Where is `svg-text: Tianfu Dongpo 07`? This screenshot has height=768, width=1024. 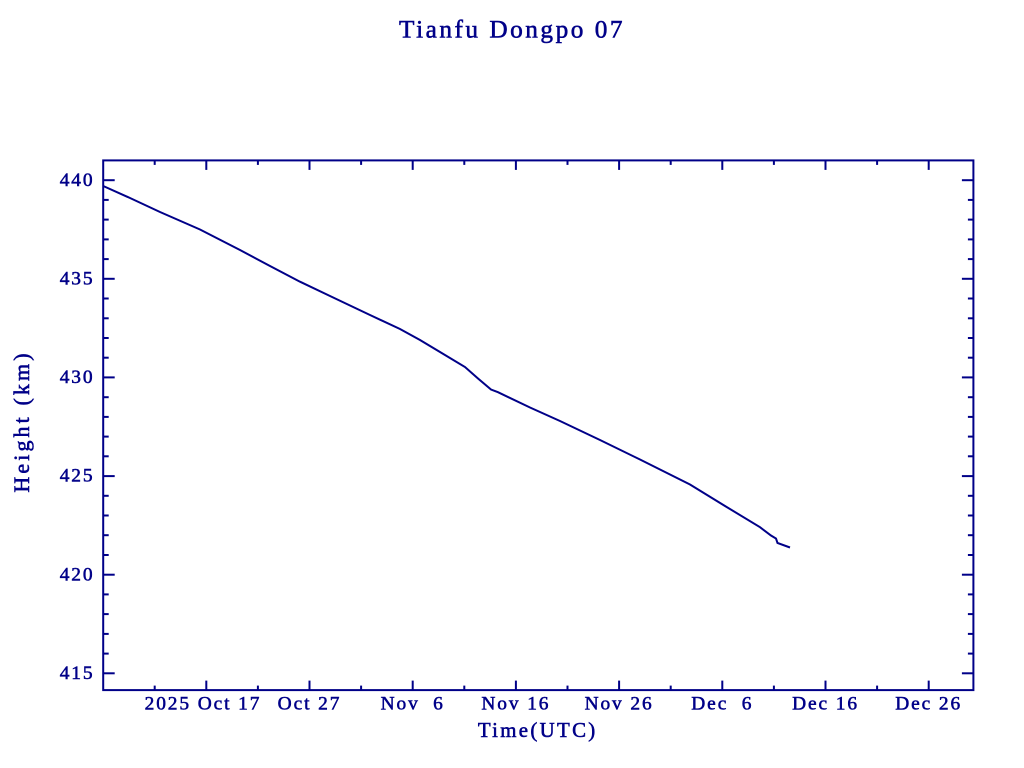
svg-text: Tianfu Dongpo 07 is located at coordinates (512, 30).